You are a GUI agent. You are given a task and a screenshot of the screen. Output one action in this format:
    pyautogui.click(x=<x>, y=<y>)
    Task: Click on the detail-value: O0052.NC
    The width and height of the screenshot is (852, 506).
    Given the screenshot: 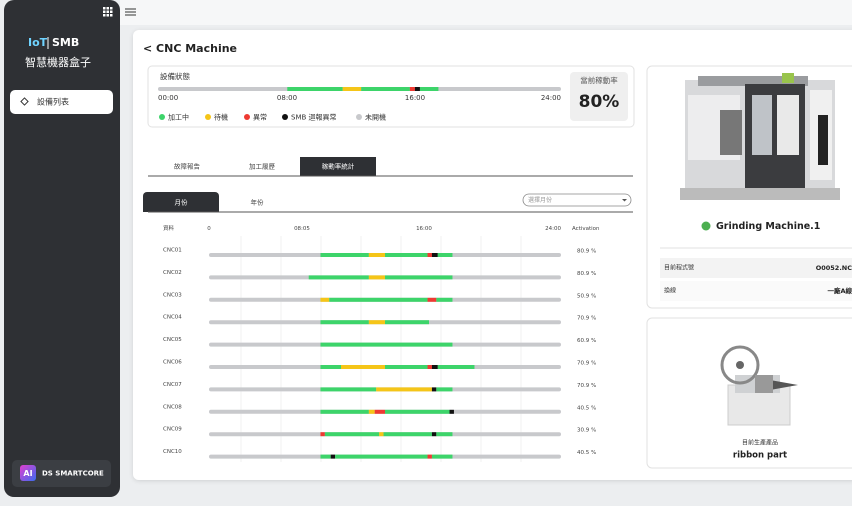 What is the action you would take?
    pyautogui.click(x=834, y=268)
    